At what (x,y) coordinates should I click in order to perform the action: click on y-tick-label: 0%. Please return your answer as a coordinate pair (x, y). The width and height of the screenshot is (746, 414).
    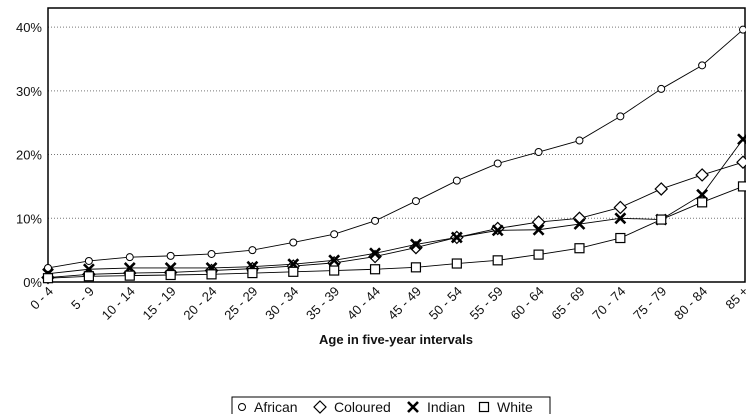
    Looking at the image, I should click on (32, 282).